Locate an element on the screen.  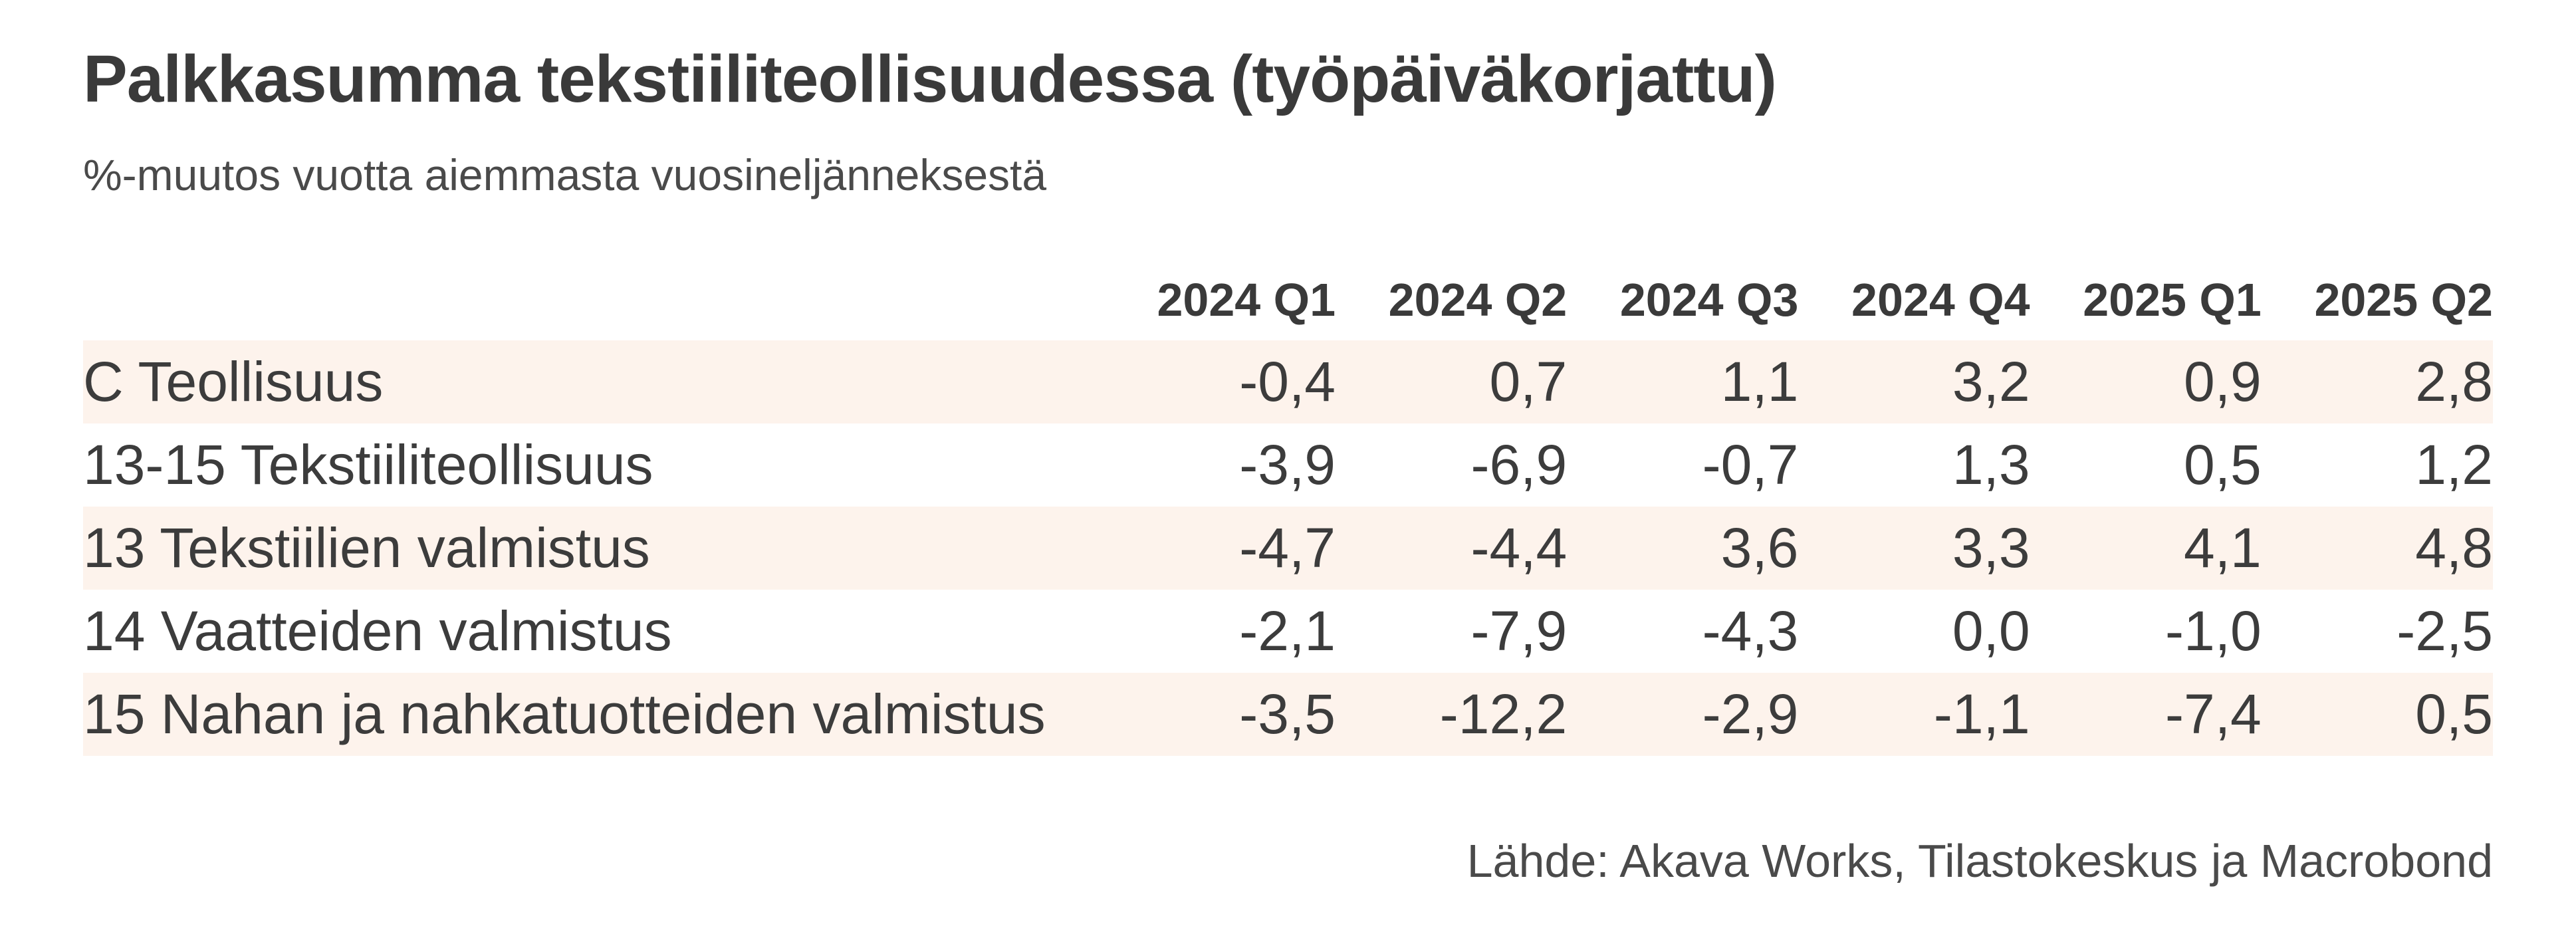
value-cell: -2,1 is located at coordinates (1287, 631).